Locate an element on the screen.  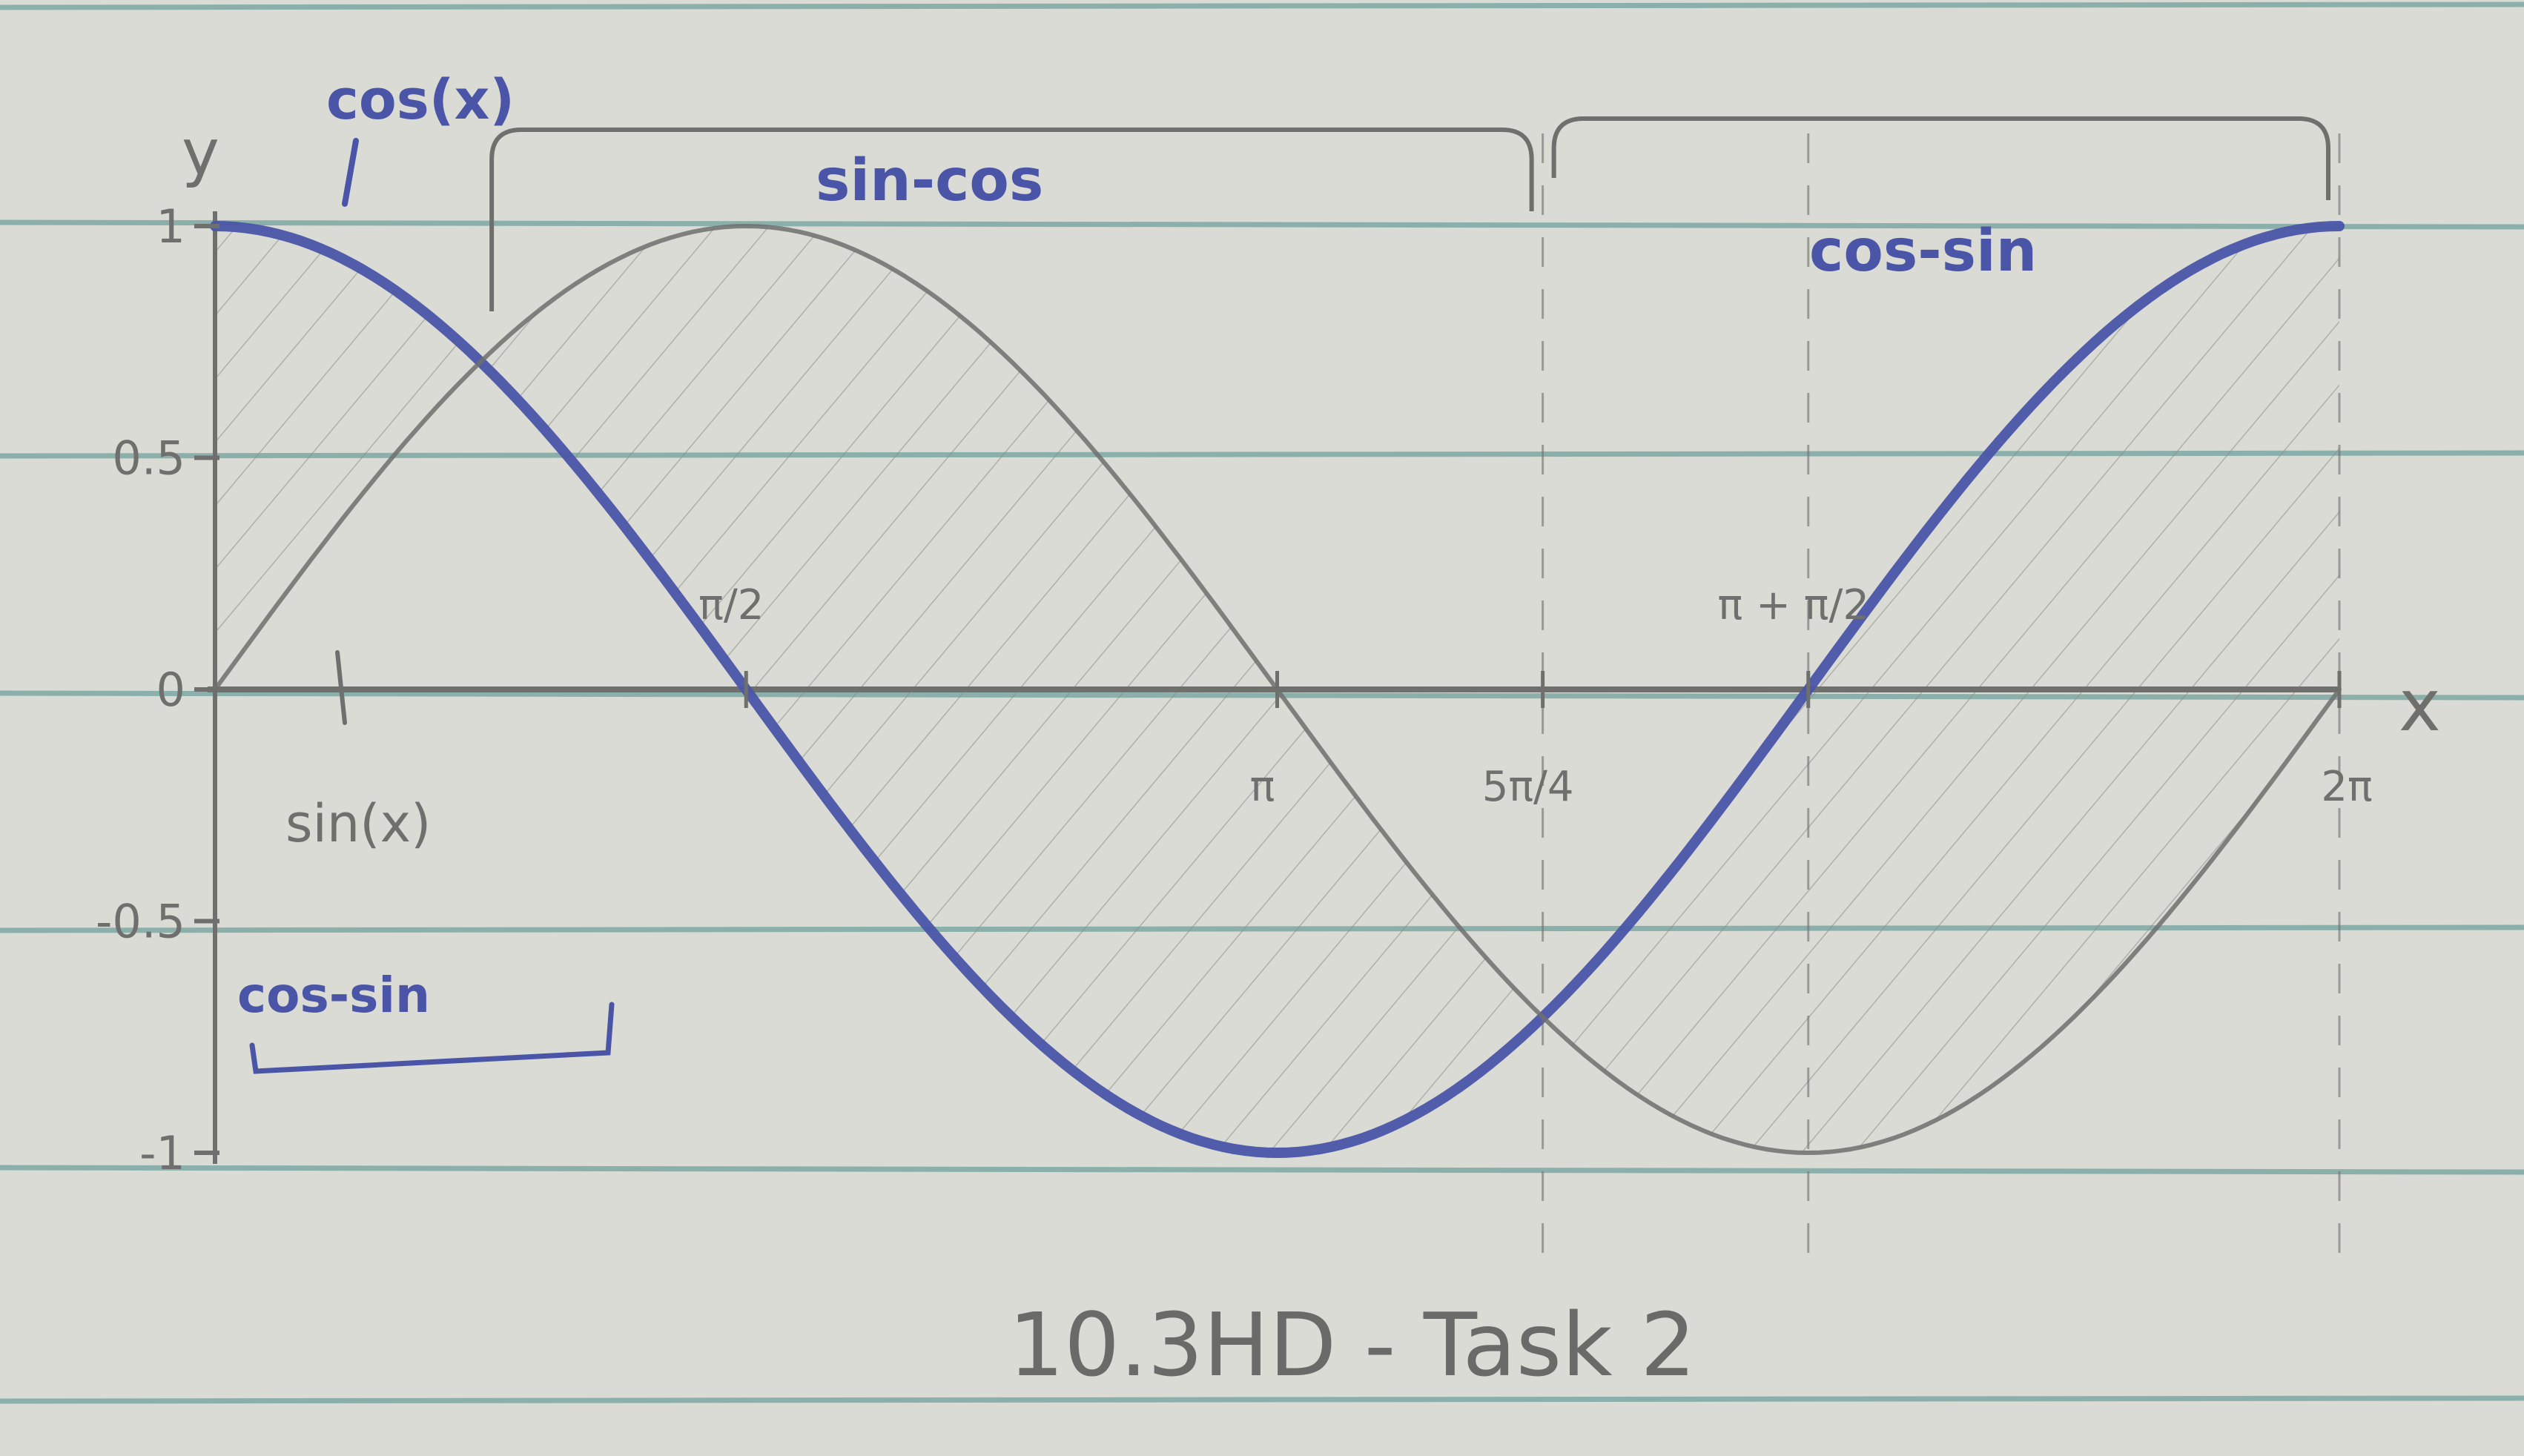
region-label-cos-sin-right: cos-sin is located at coordinates (1923, 252).